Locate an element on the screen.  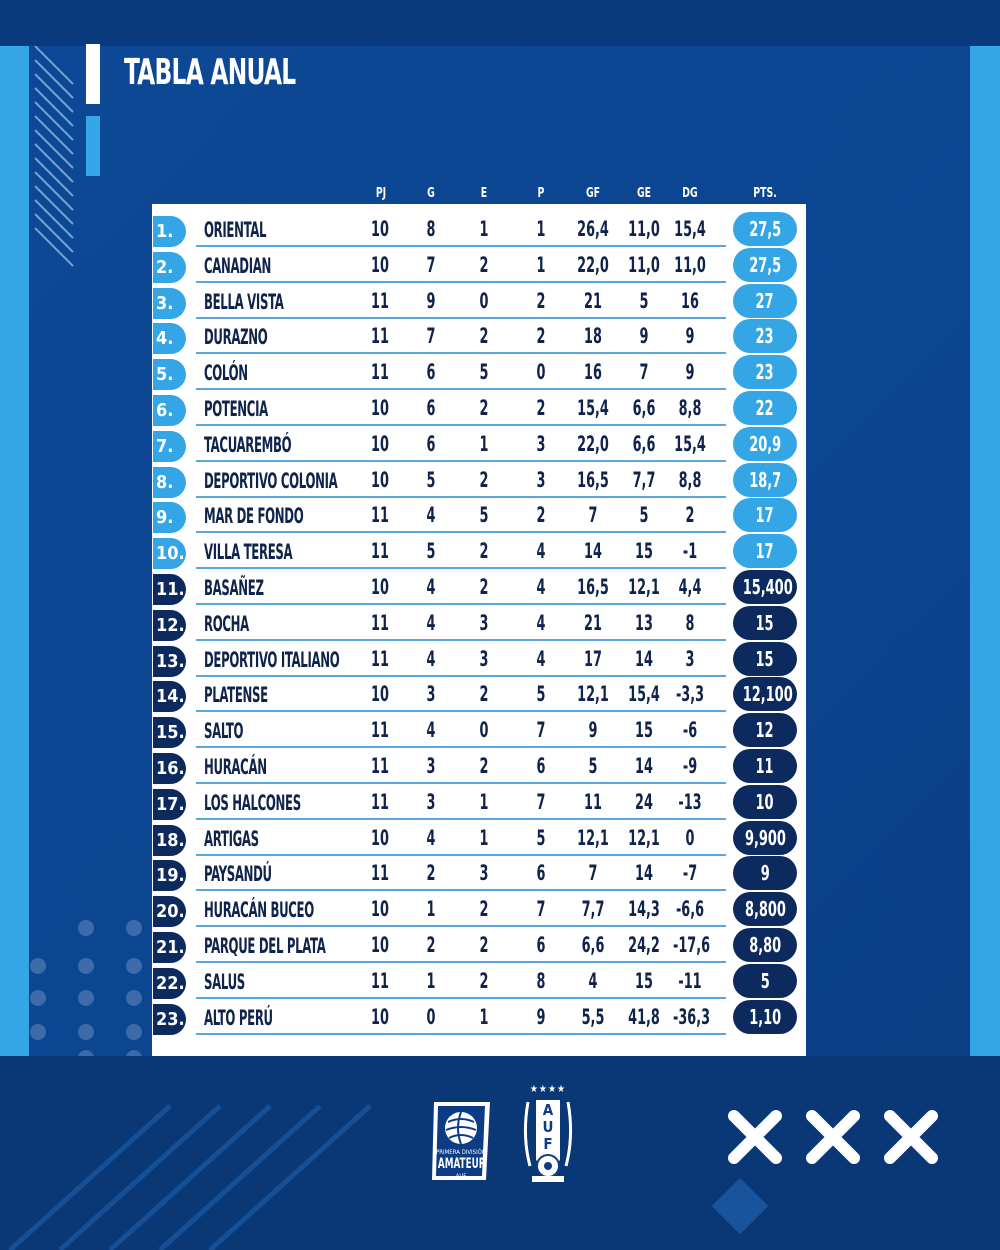
team-name: BASAÑEZ is located at coordinates (234, 588).